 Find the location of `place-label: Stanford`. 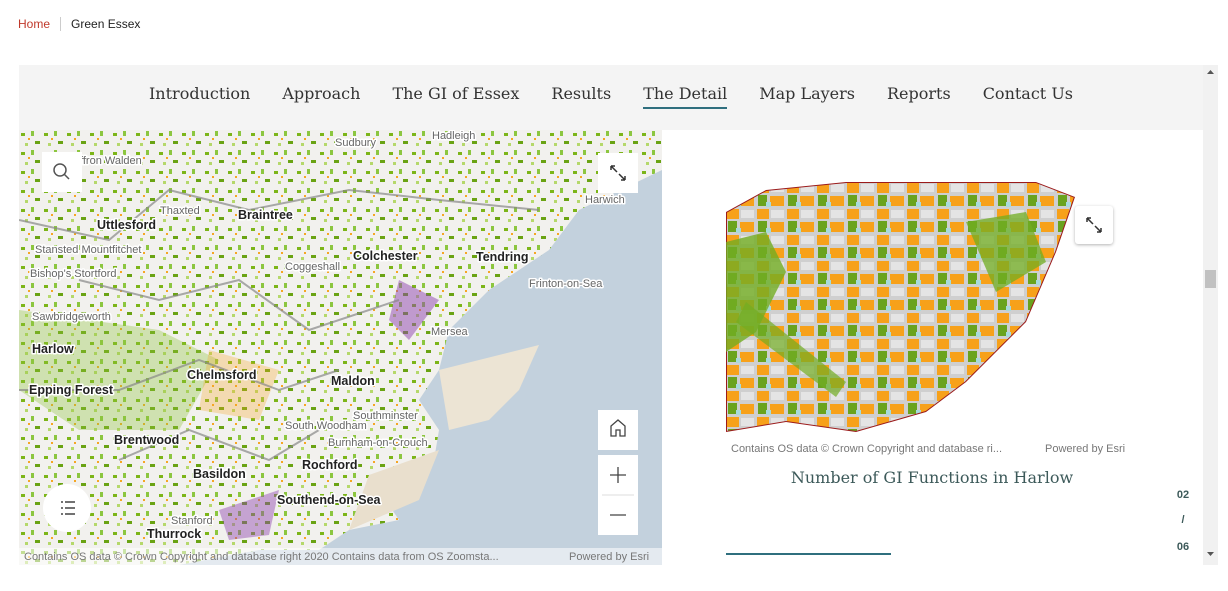

place-label: Stanford is located at coordinates (192, 521).